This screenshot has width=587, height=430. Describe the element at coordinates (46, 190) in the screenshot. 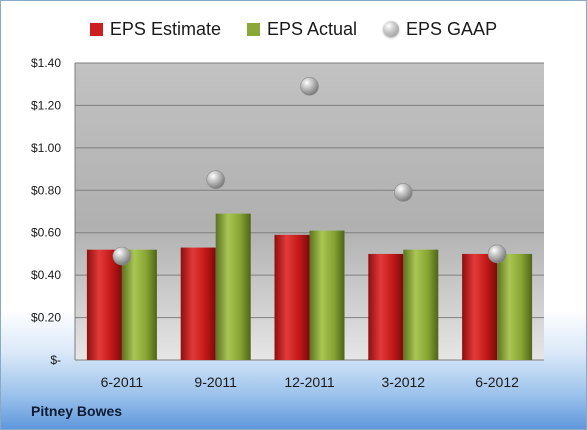

I see `y-tick-label: $0.80` at that location.